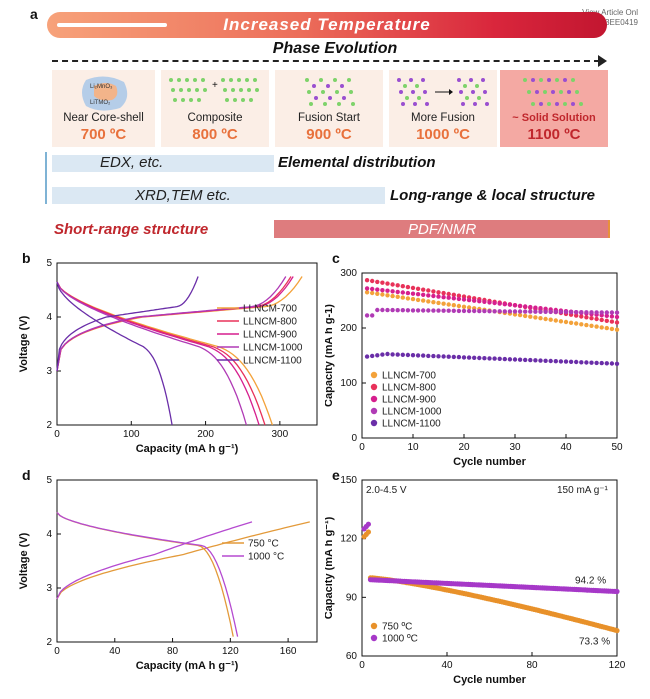 This screenshot has height=699, width=650. I want to click on y-tick-label: 5, so click(49, 263).